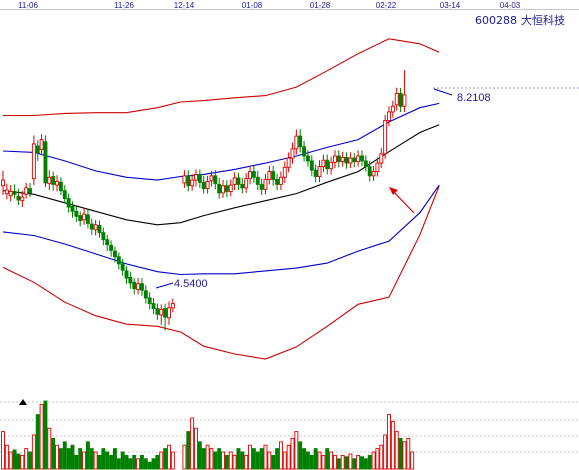 This screenshot has height=470, width=579. I want to click on x-tick-label: 03-14, so click(450, 5).